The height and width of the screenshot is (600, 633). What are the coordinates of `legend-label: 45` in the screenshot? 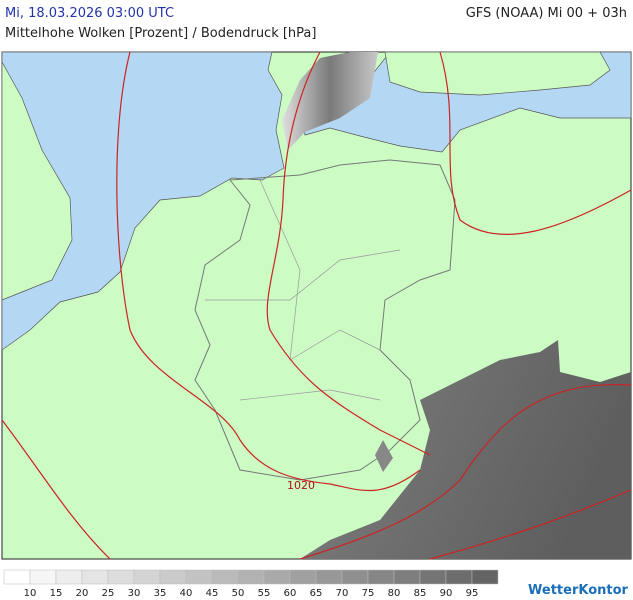 It's located at (212, 593).